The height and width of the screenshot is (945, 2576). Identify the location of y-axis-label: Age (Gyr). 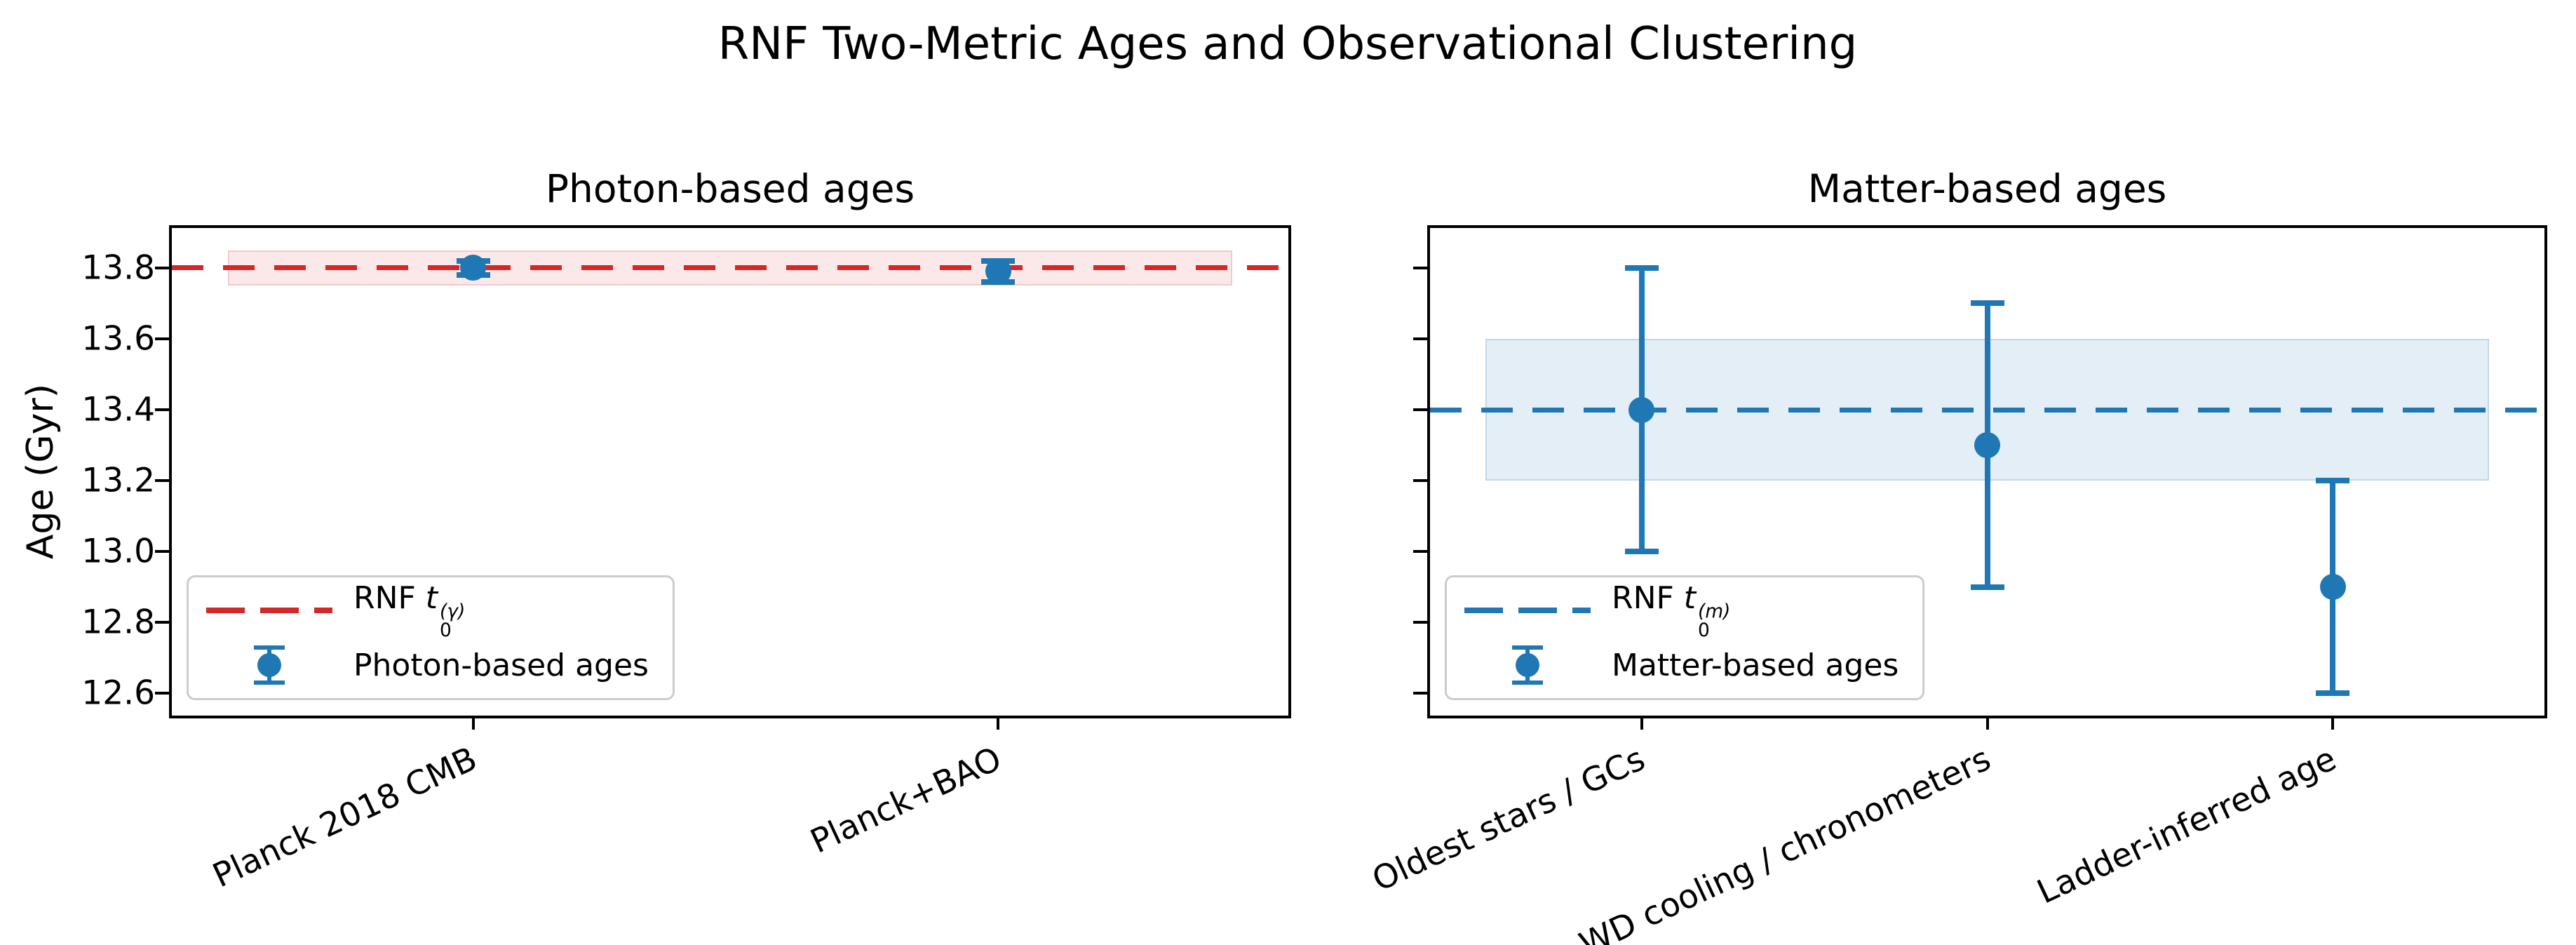
(41, 471).